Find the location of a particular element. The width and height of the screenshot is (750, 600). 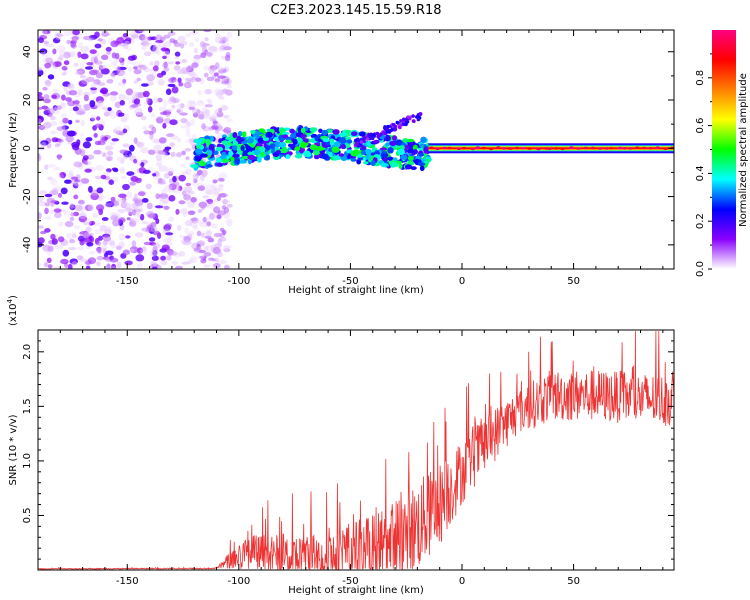

y-tick-label: 20 is located at coordinates (27, 100).